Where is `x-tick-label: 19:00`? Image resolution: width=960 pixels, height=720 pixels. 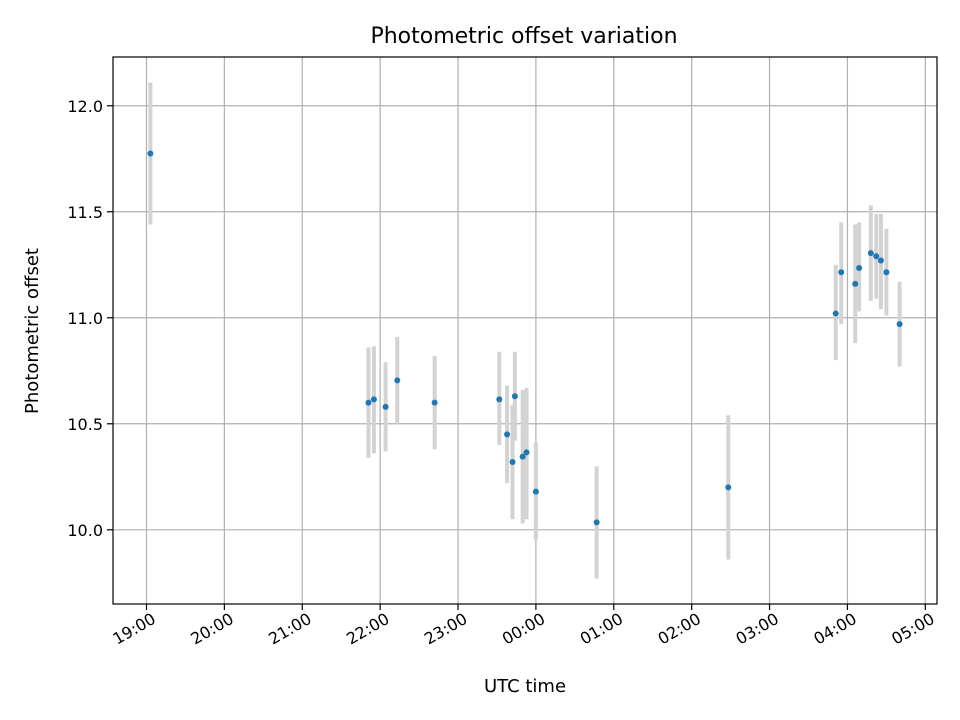
x-tick-label: 19:00 is located at coordinates (133, 629).